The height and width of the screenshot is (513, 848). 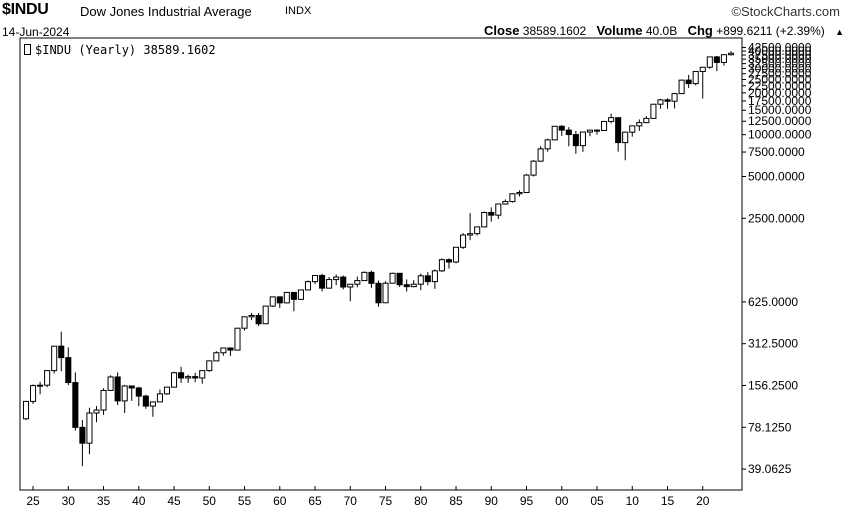 I want to click on x-tick-label: 35, so click(x=104, y=501).